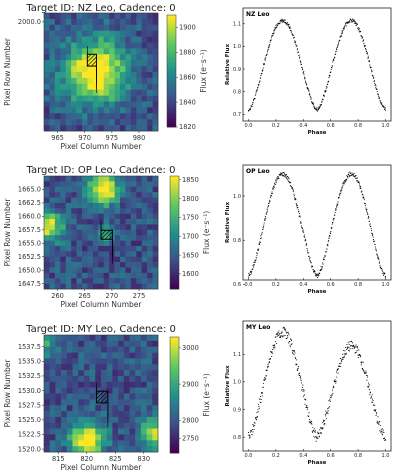 The width and height of the screenshot is (400, 474). I want to click on y-axis-label: Pixel Row Number, so click(7, 393).